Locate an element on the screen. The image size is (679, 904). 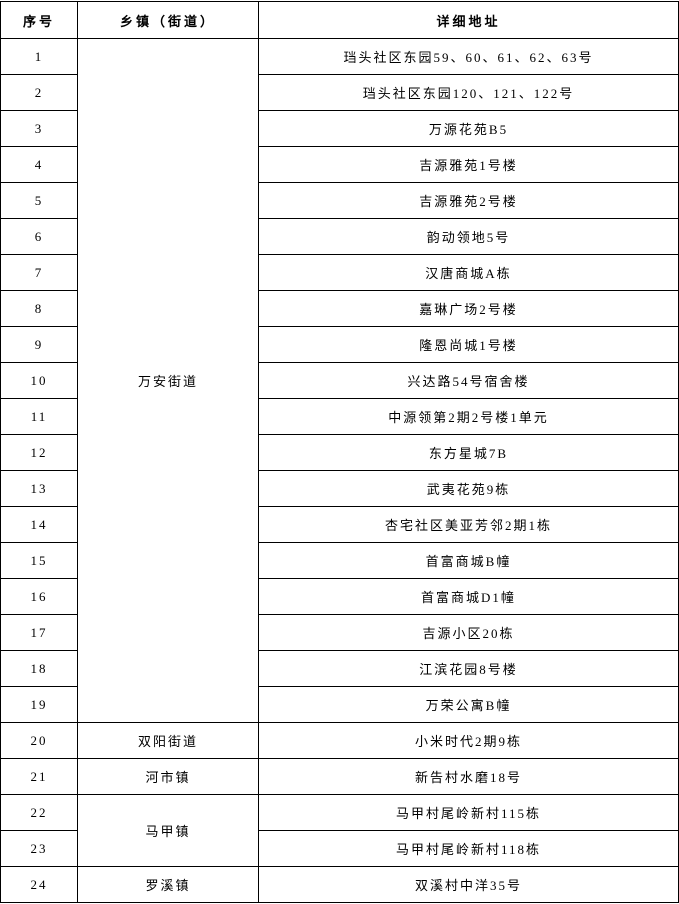
table-row: 21 河市镇 新告村水磨18号 is located at coordinates (339, 776).